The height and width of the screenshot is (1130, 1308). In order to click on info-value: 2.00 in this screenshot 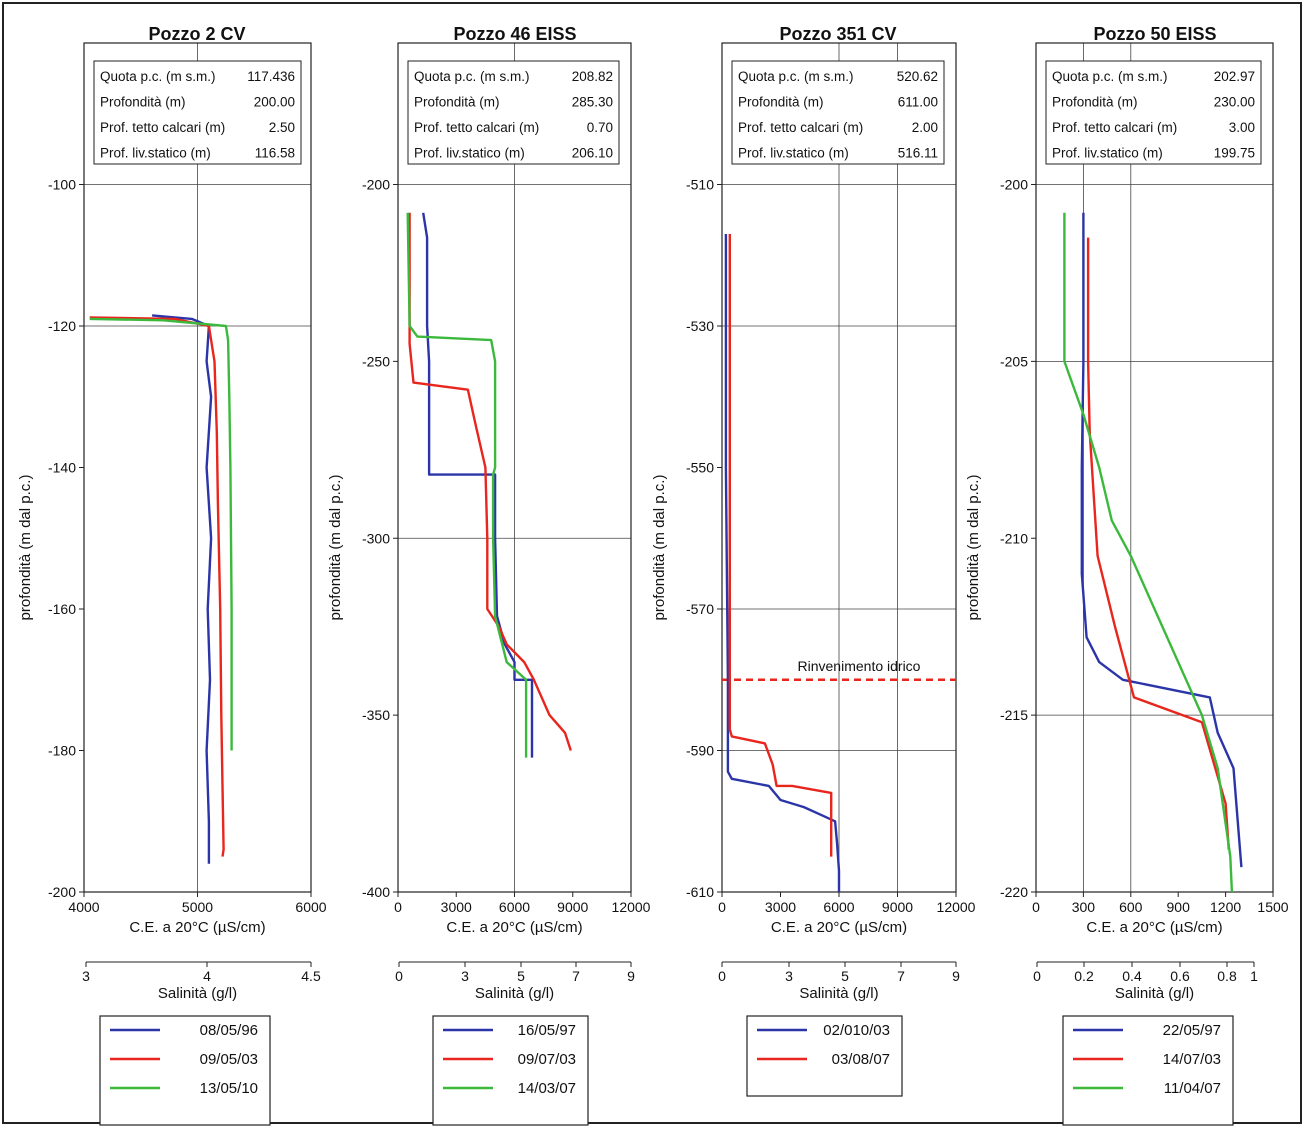, I will do `click(925, 127)`.